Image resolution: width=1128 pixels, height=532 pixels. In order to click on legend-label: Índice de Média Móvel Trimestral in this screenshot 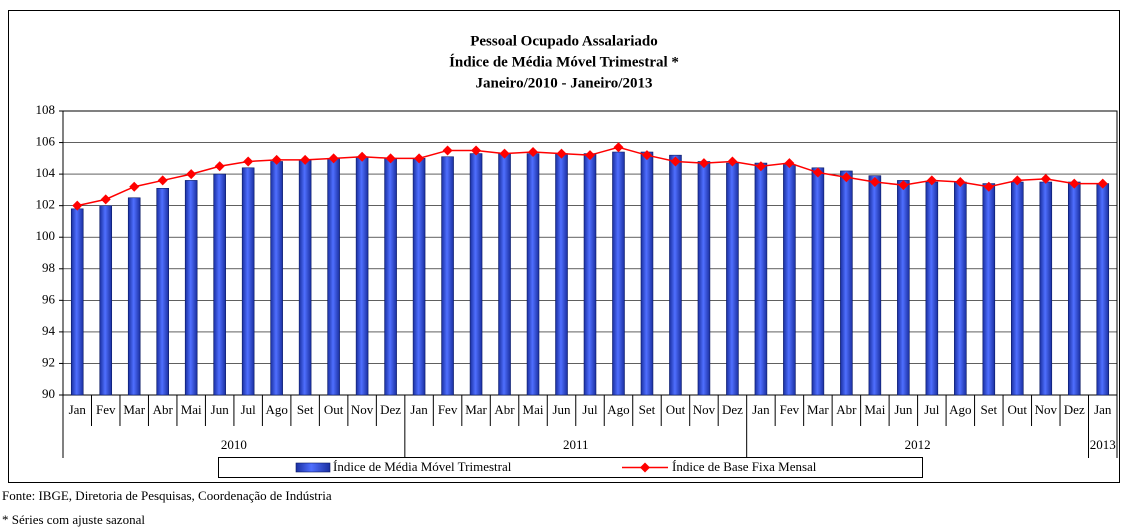, I will do `click(422, 466)`.